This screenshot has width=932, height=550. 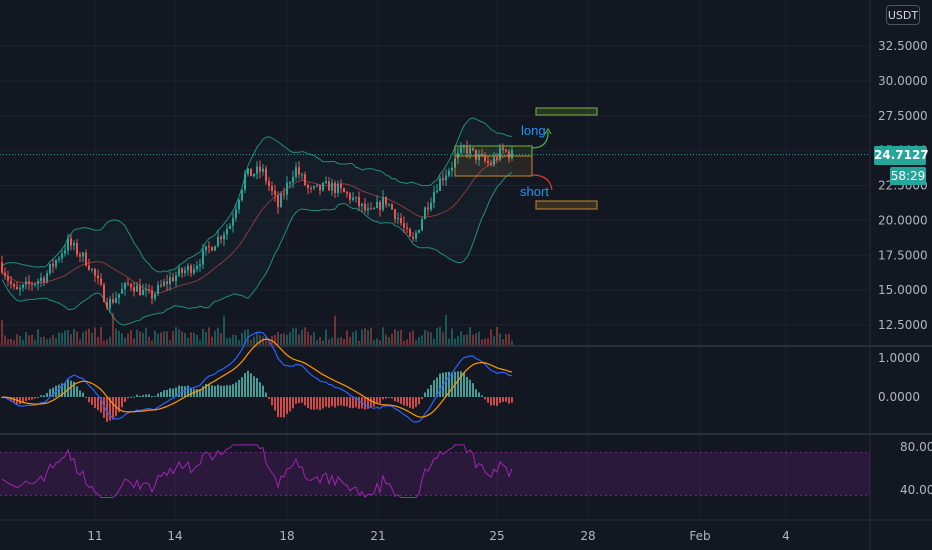 I want to click on rsi-tick-label: 80.00, so click(x=916, y=447).